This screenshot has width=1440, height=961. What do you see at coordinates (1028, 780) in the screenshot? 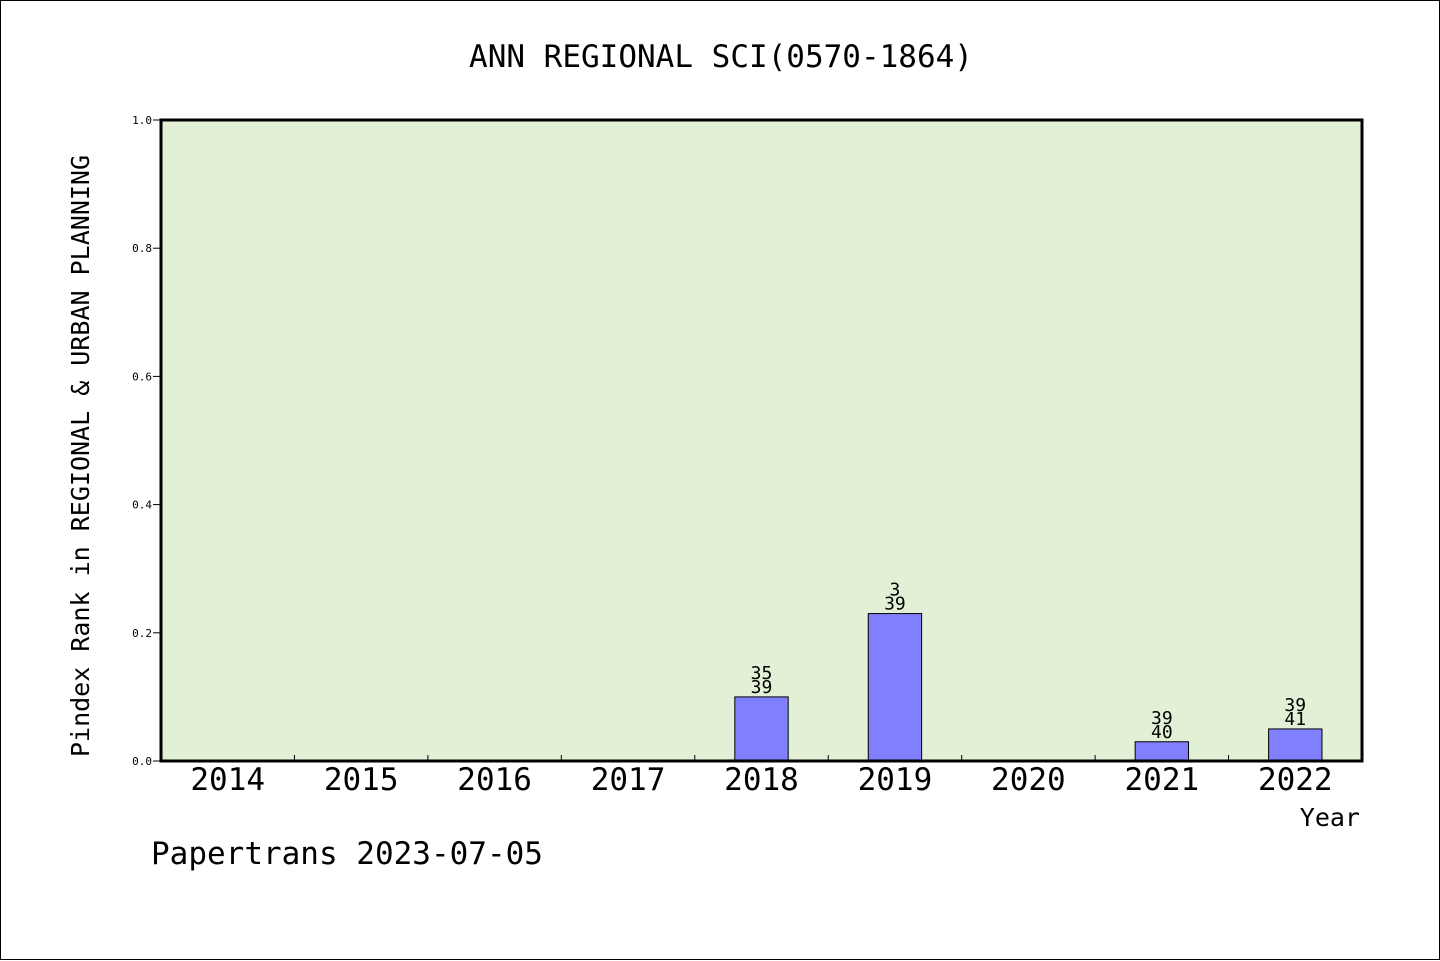
I see `x-tick-label: 2020` at bounding box center [1028, 780].